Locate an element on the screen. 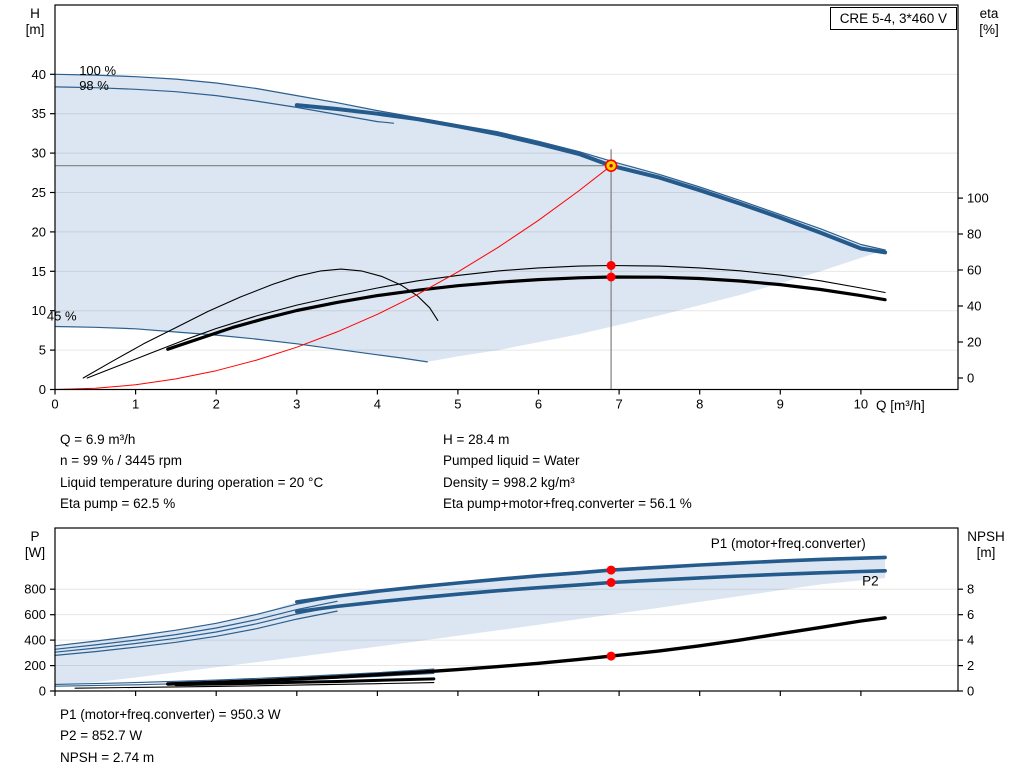 This screenshot has height=781, width=1024. power-envelope is located at coordinates (470, 621).